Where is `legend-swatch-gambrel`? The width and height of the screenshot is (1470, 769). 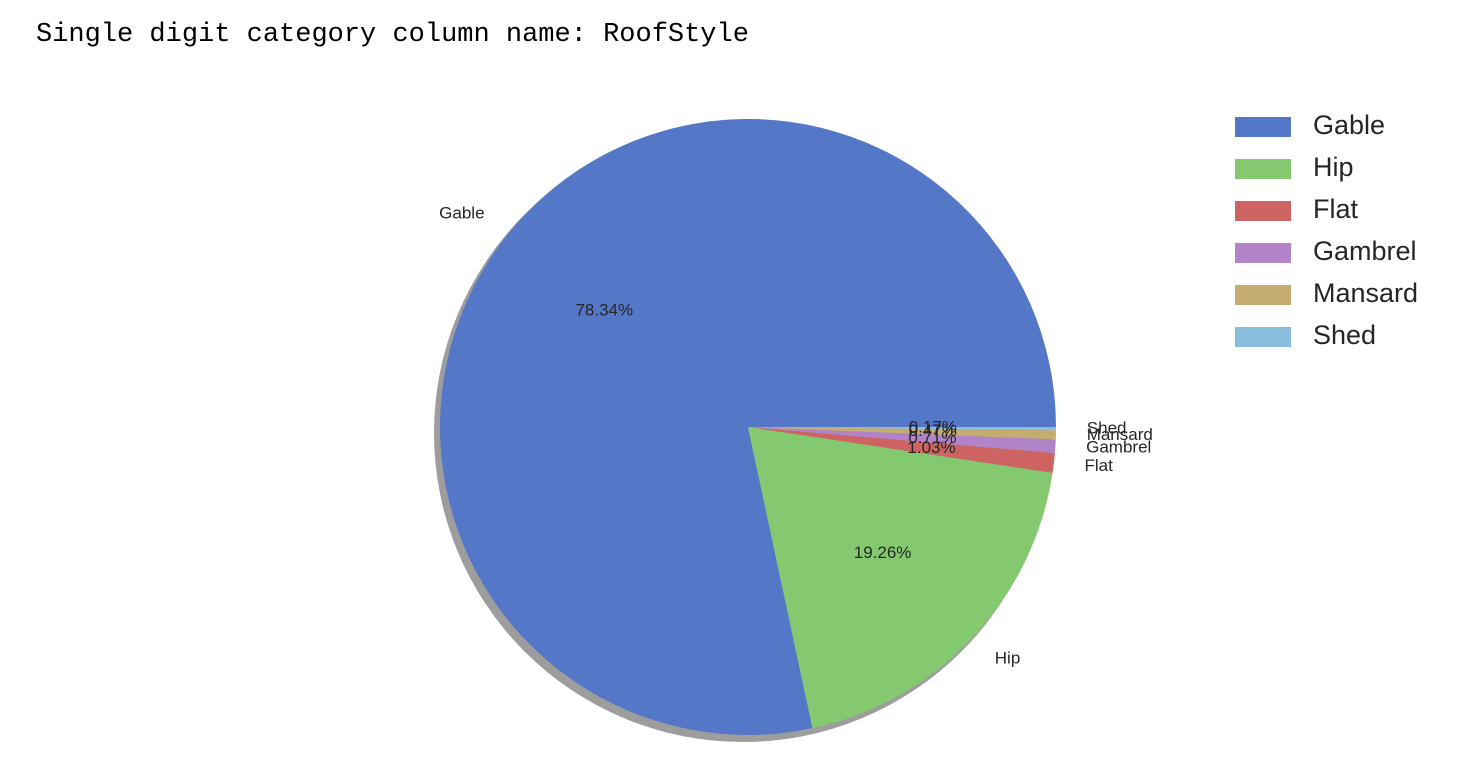
legend-swatch-gambrel is located at coordinates (1263, 253).